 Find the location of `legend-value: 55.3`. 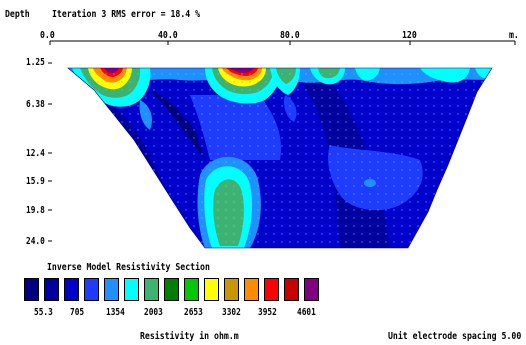

legend-value: 55.3 is located at coordinates (43, 313).